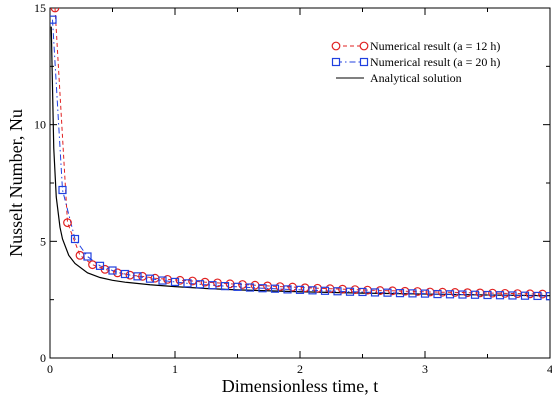 The image size is (552, 398). Describe the element at coordinates (549, 369) in the screenshot. I see `x-tick-label: 4` at that location.